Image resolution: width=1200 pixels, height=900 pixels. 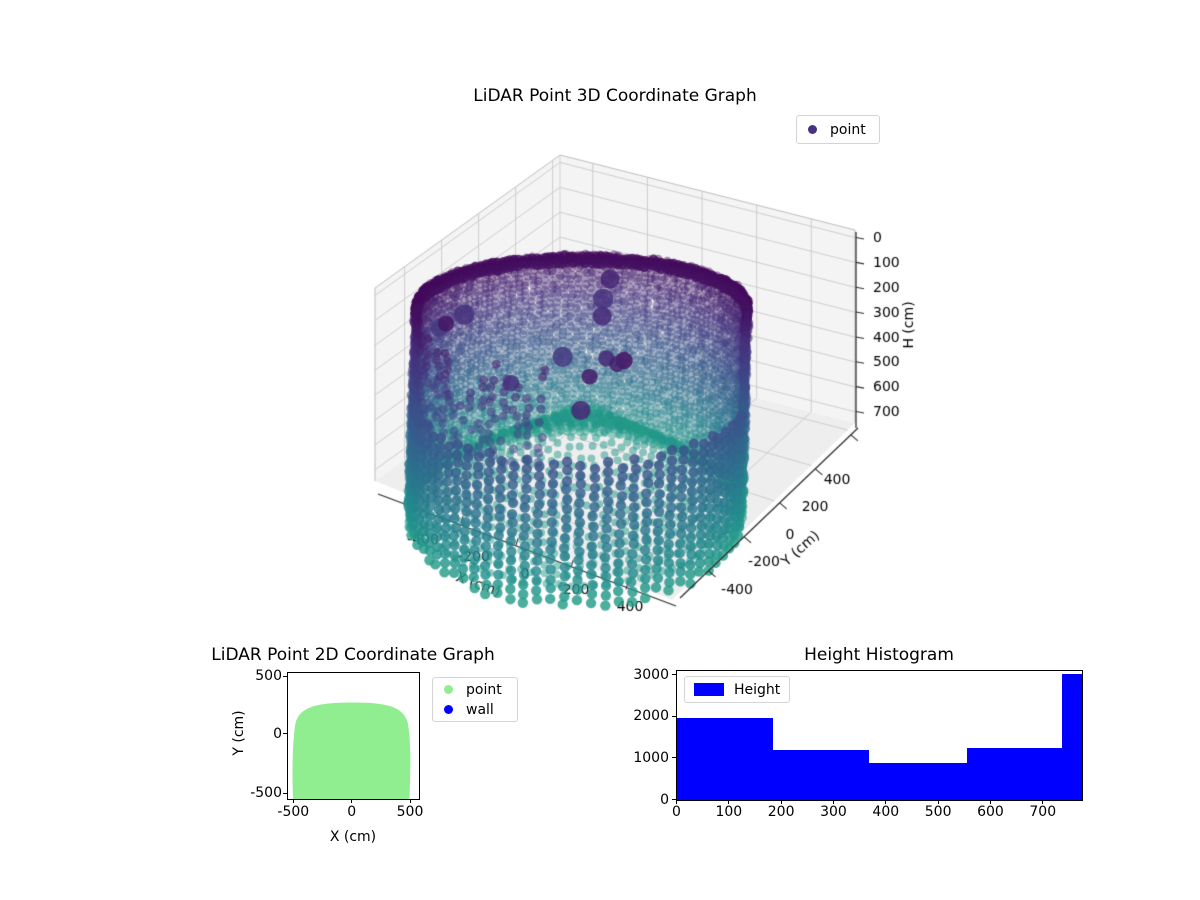 I want to click on plot3d-title: LiDAR Point 3D Coordinate Graph, so click(x=615, y=96).